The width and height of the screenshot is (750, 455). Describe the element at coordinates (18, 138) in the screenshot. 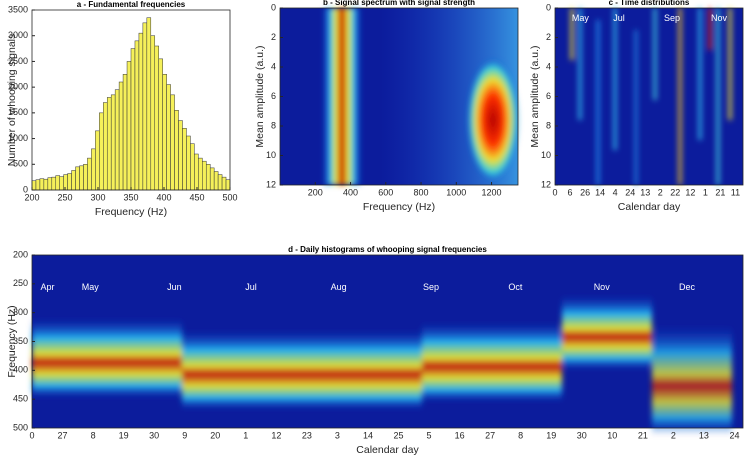

I see `y-tick-label: 1000` at that location.